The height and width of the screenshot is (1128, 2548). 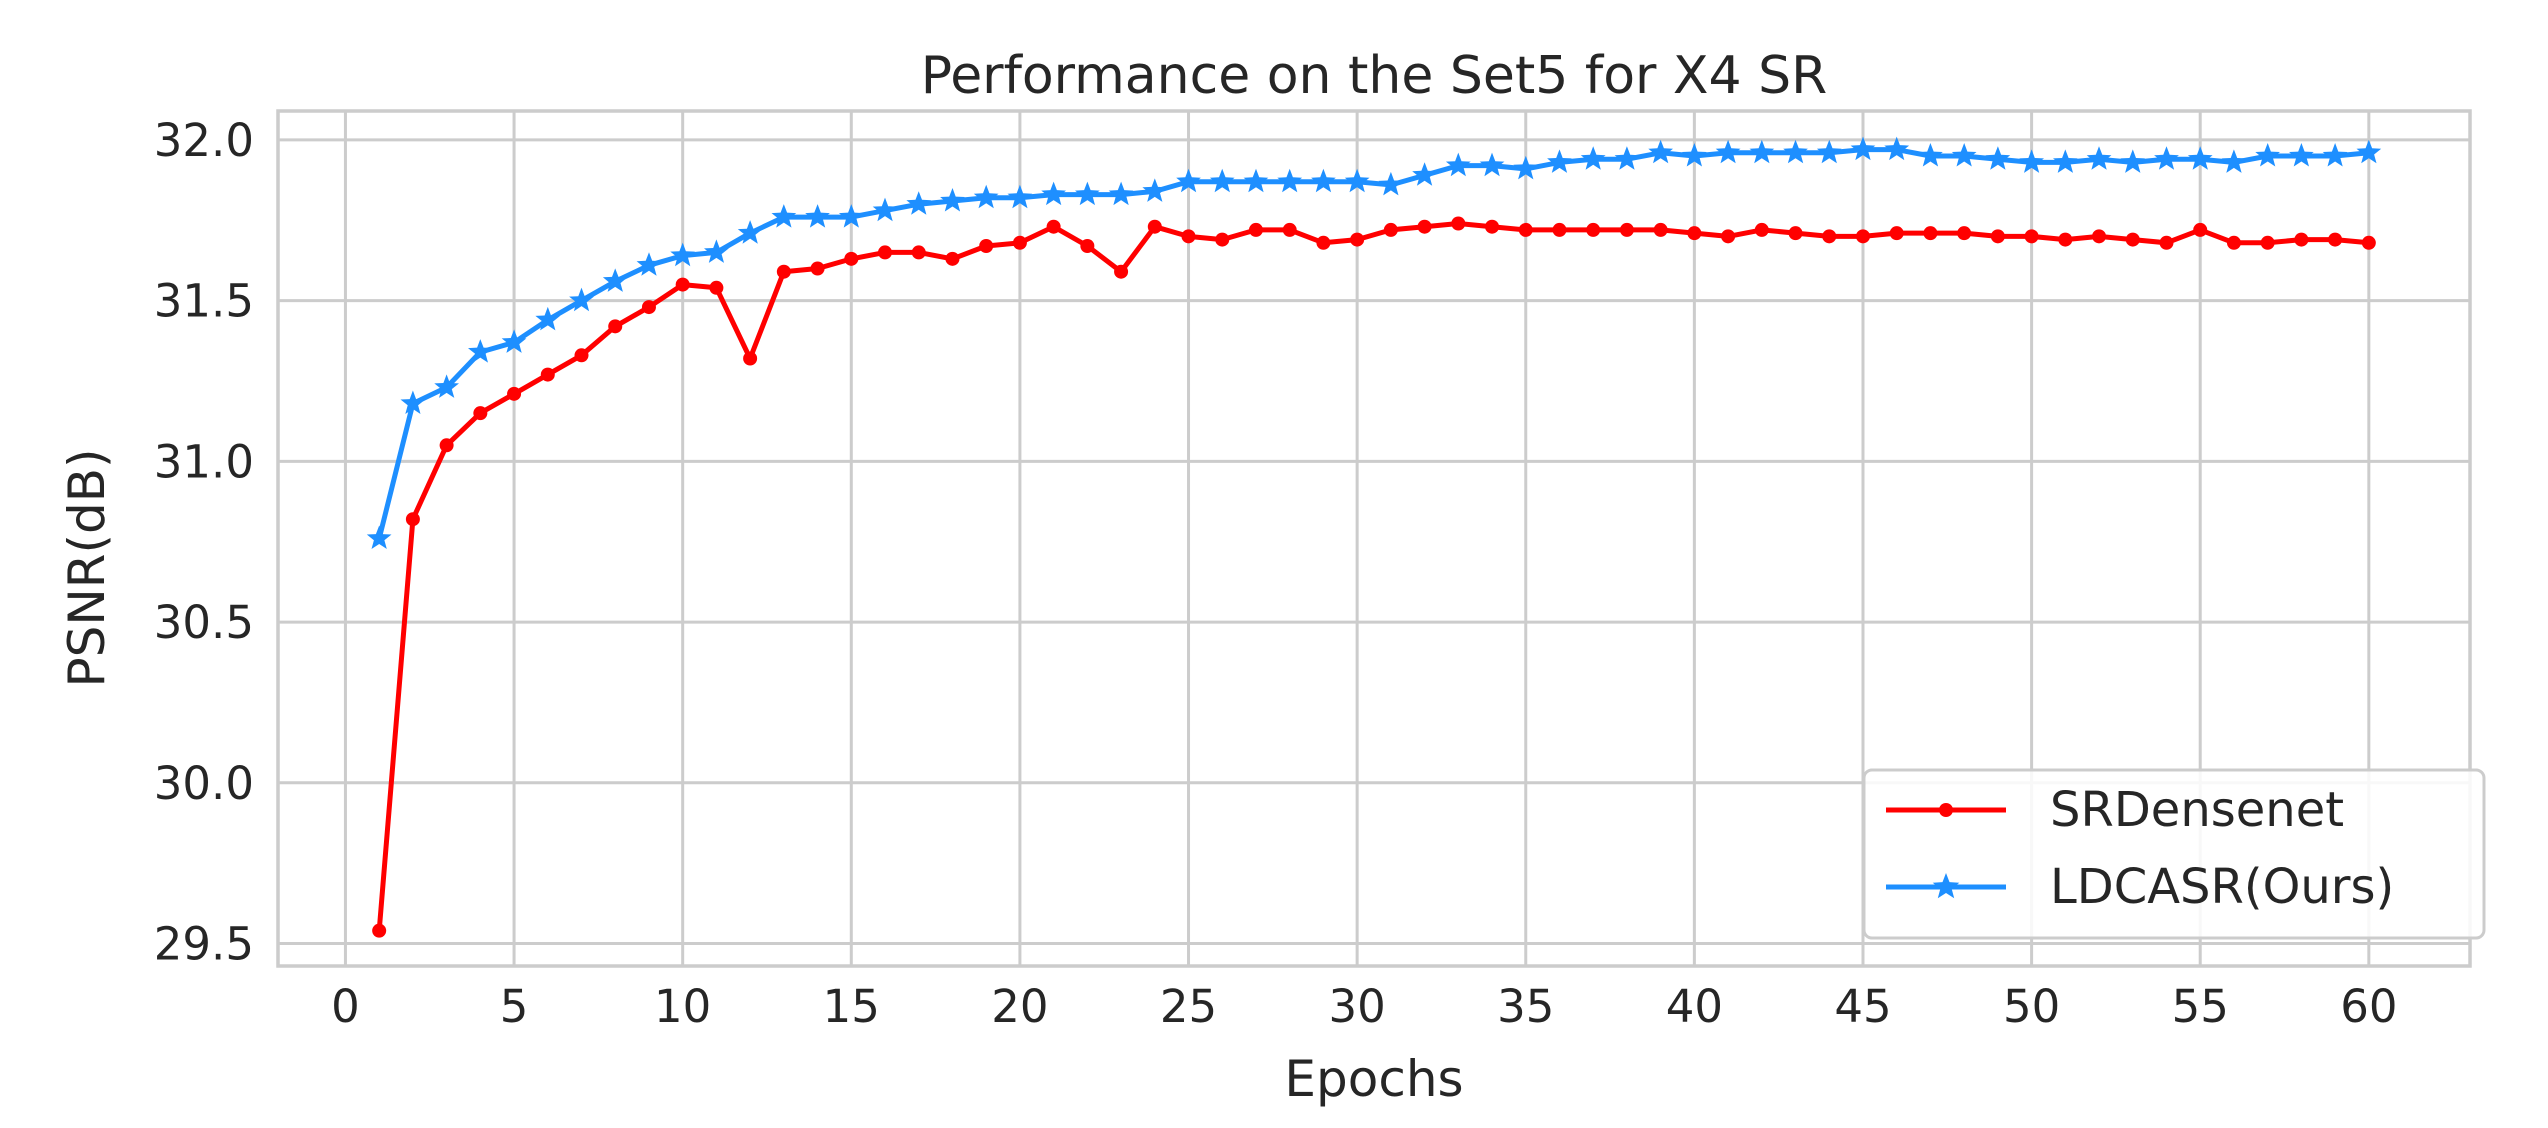 What do you see at coordinates (204, 944) in the screenshot?
I see `y-tick-label: 29.5` at bounding box center [204, 944].